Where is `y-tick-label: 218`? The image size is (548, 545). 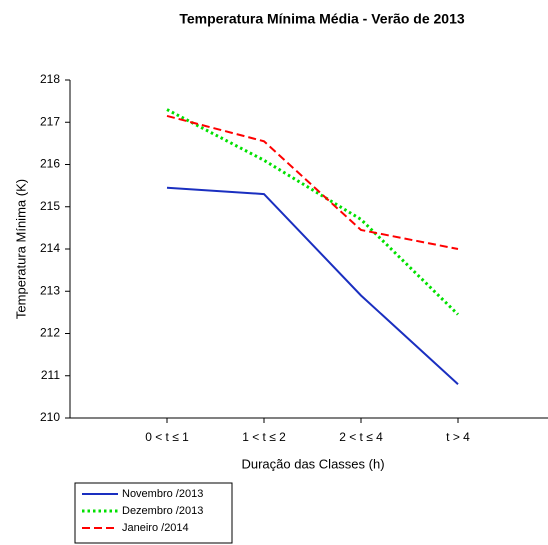 y-tick-label: 218 is located at coordinates (50, 79).